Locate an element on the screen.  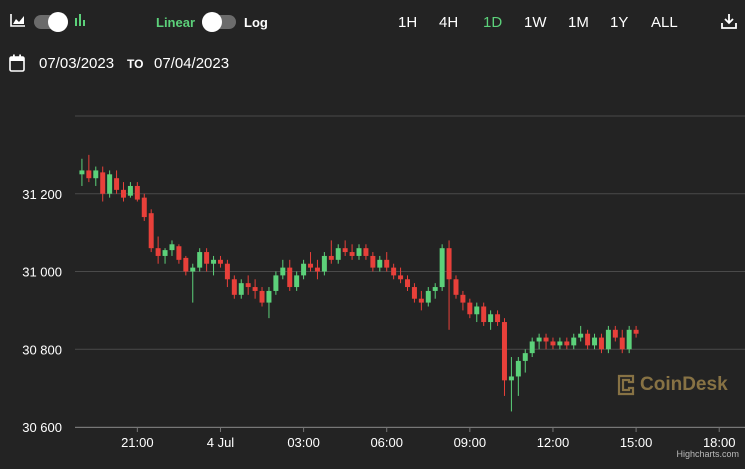
date-from-field: 07/03/2023 is located at coordinates (77, 63).